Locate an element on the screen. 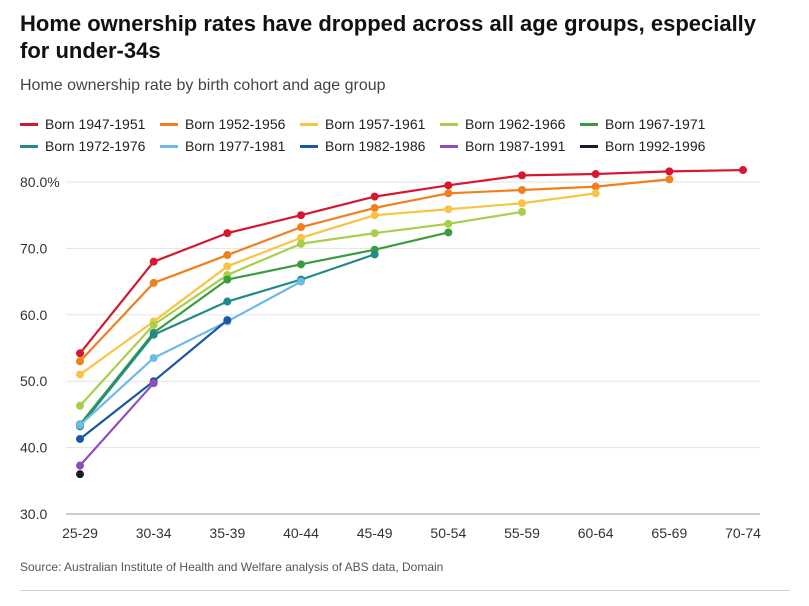  y-tick-label: 50.0 is located at coordinates (33, 381).